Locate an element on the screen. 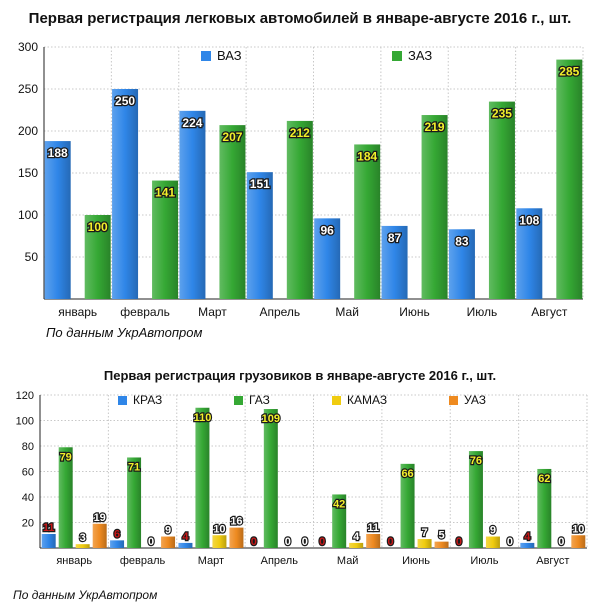 The height and width of the screenshot is (611, 600). data-label: 76 is located at coordinates (476, 461).